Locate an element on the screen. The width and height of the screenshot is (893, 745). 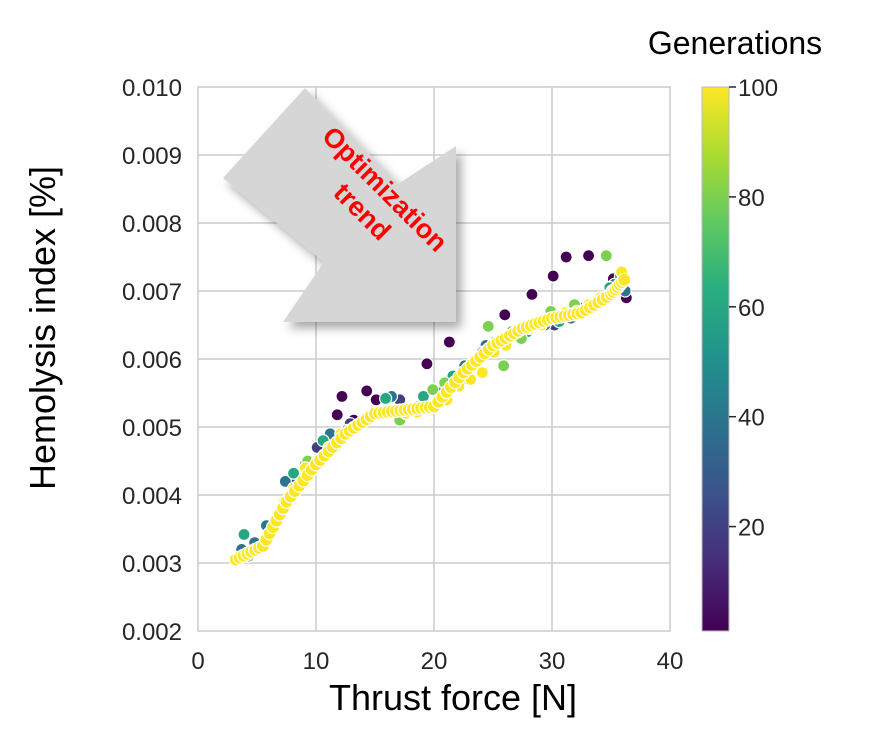
x-tick-label: 10 is located at coordinates (316, 661).